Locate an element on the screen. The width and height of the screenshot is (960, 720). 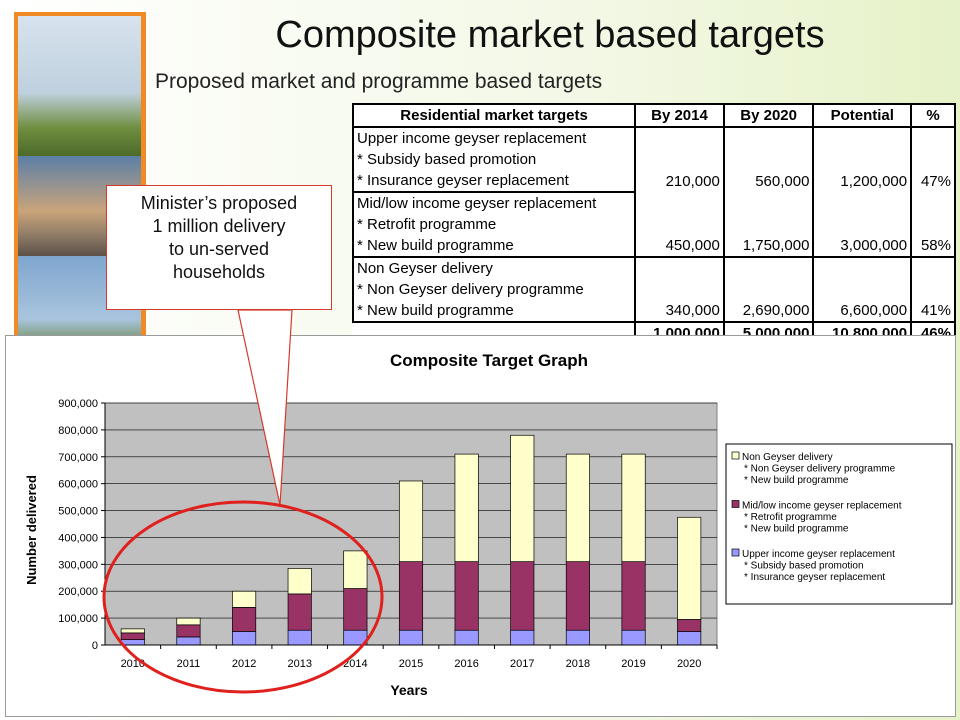
y-tick-label: 300,000 is located at coordinates (78, 565).